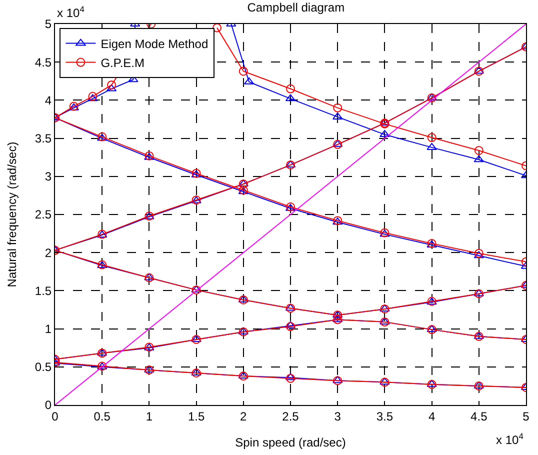 The height and width of the screenshot is (455, 538). What do you see at coordinates (526, 416) in the screenshot?
I see `x-tick-label: 5` at bounding box center [526, 416].